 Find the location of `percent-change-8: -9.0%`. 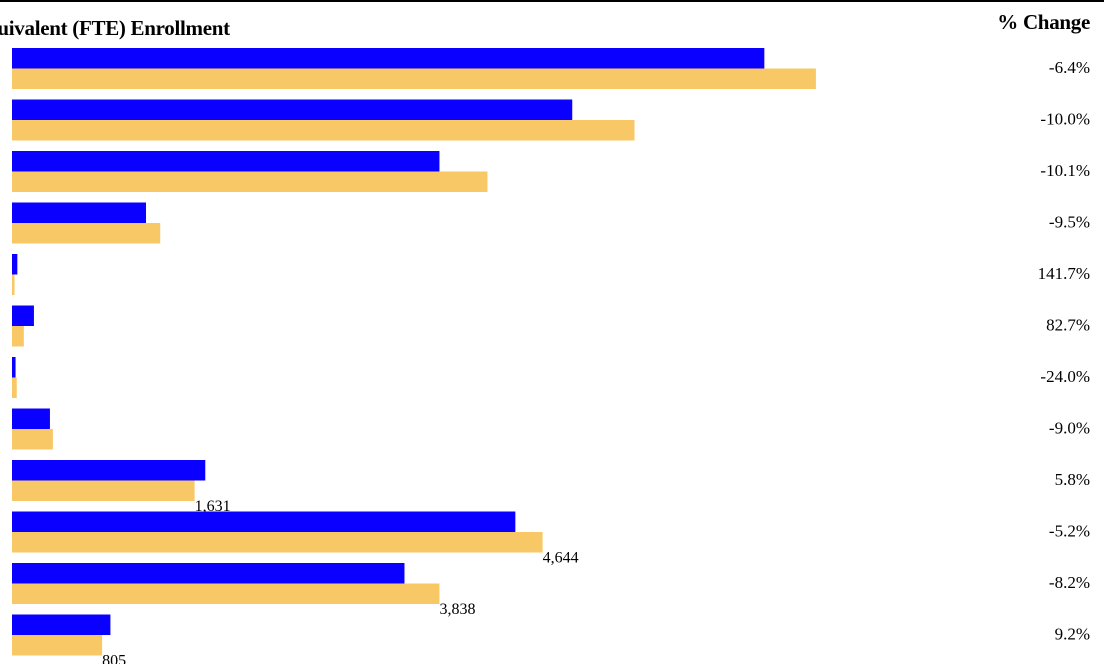

percent-change-8: -9.0% is located at coordinates (1069, 428).